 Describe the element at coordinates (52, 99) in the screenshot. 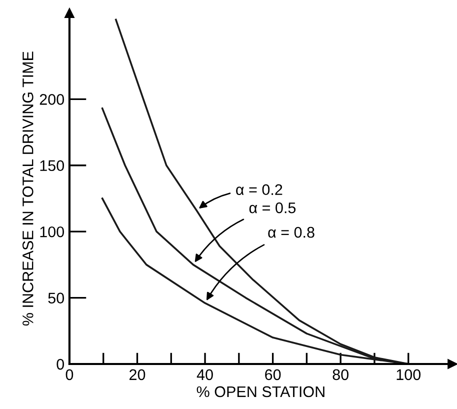

I see `y-tick-label: 200` at that location.